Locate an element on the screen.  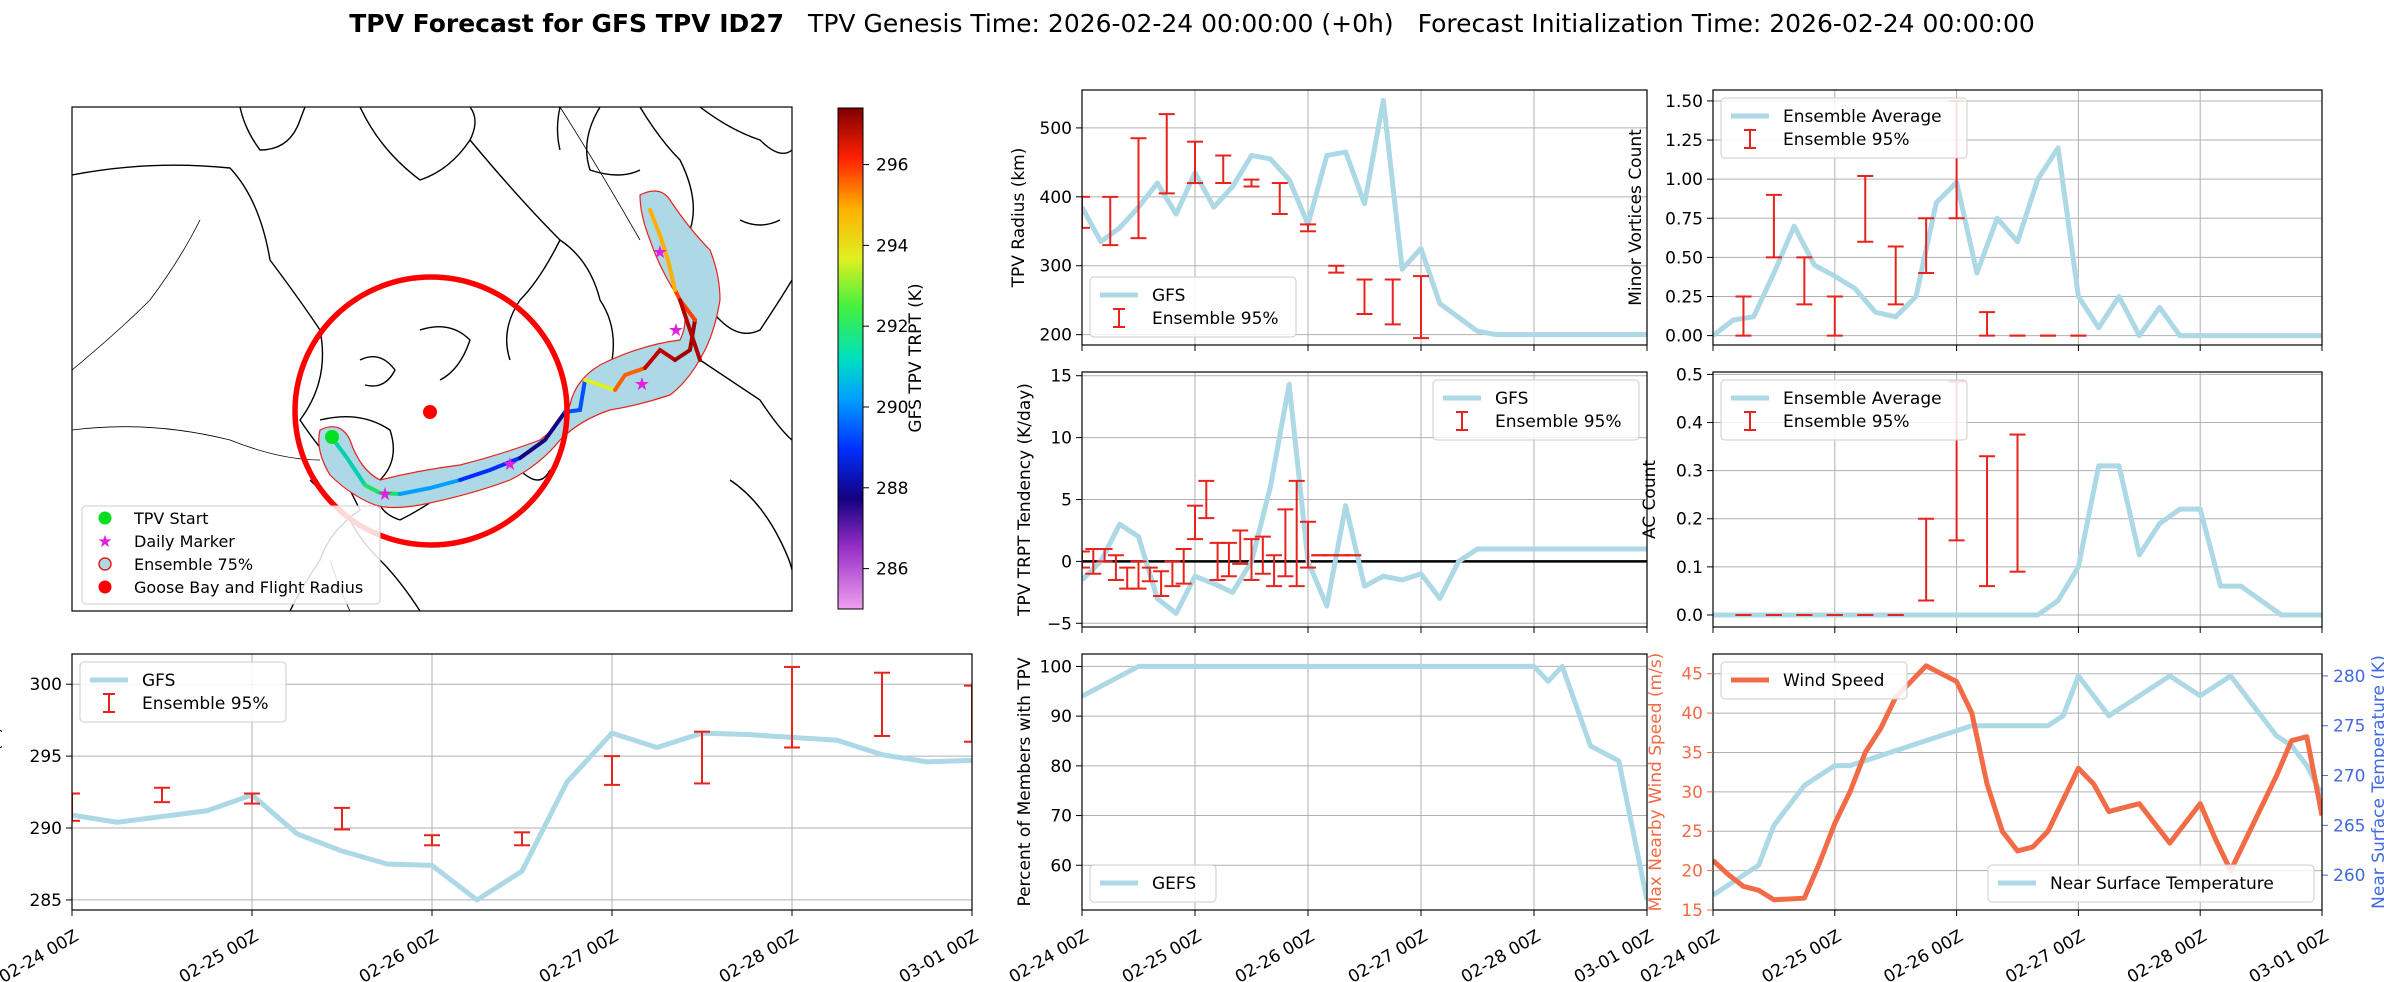
xtick-label: 02-24 00Z is located at coordinates (1049, 954).